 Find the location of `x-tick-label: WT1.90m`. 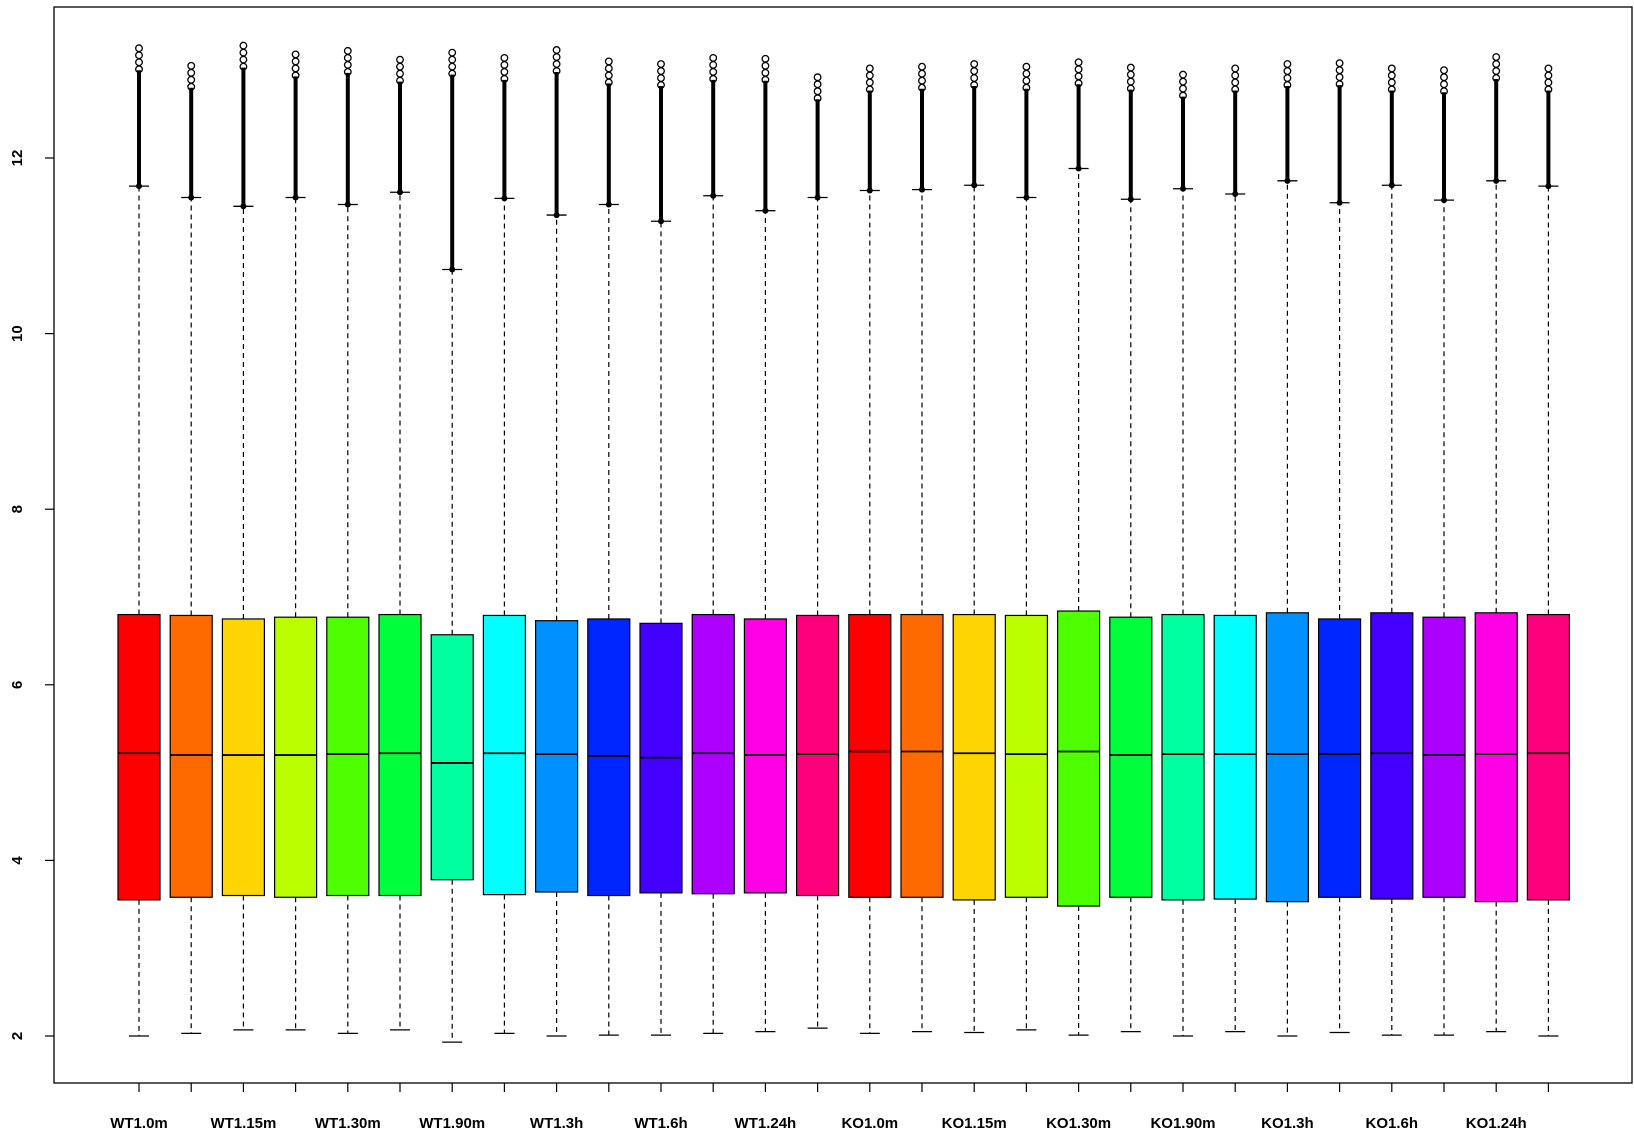

x-tick-label: WT1.90m is located at coordinates (452, 1123).